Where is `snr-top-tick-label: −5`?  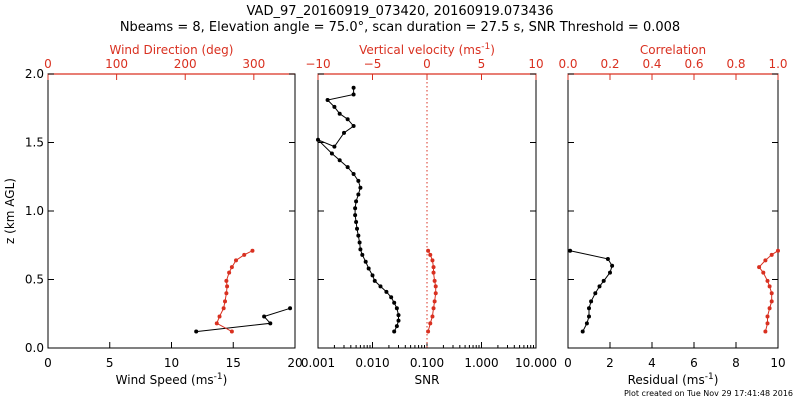
snr-top-tick-label: −5 is located at coordinates (373, 64).